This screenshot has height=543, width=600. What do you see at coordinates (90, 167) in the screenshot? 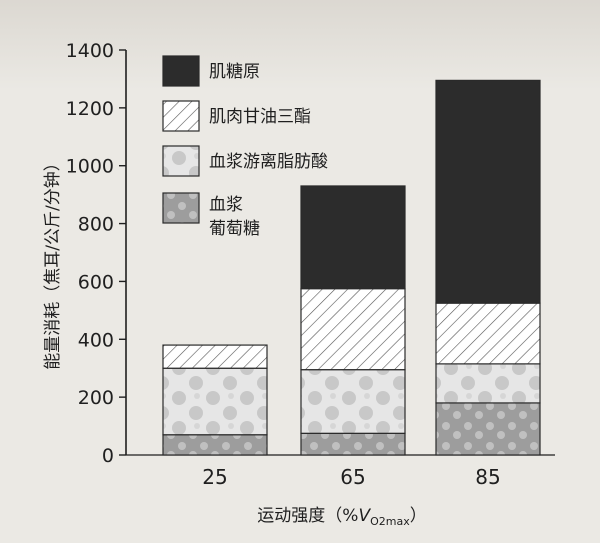
I see `y-tick-label: 1000` at bounding box center [90, 167].